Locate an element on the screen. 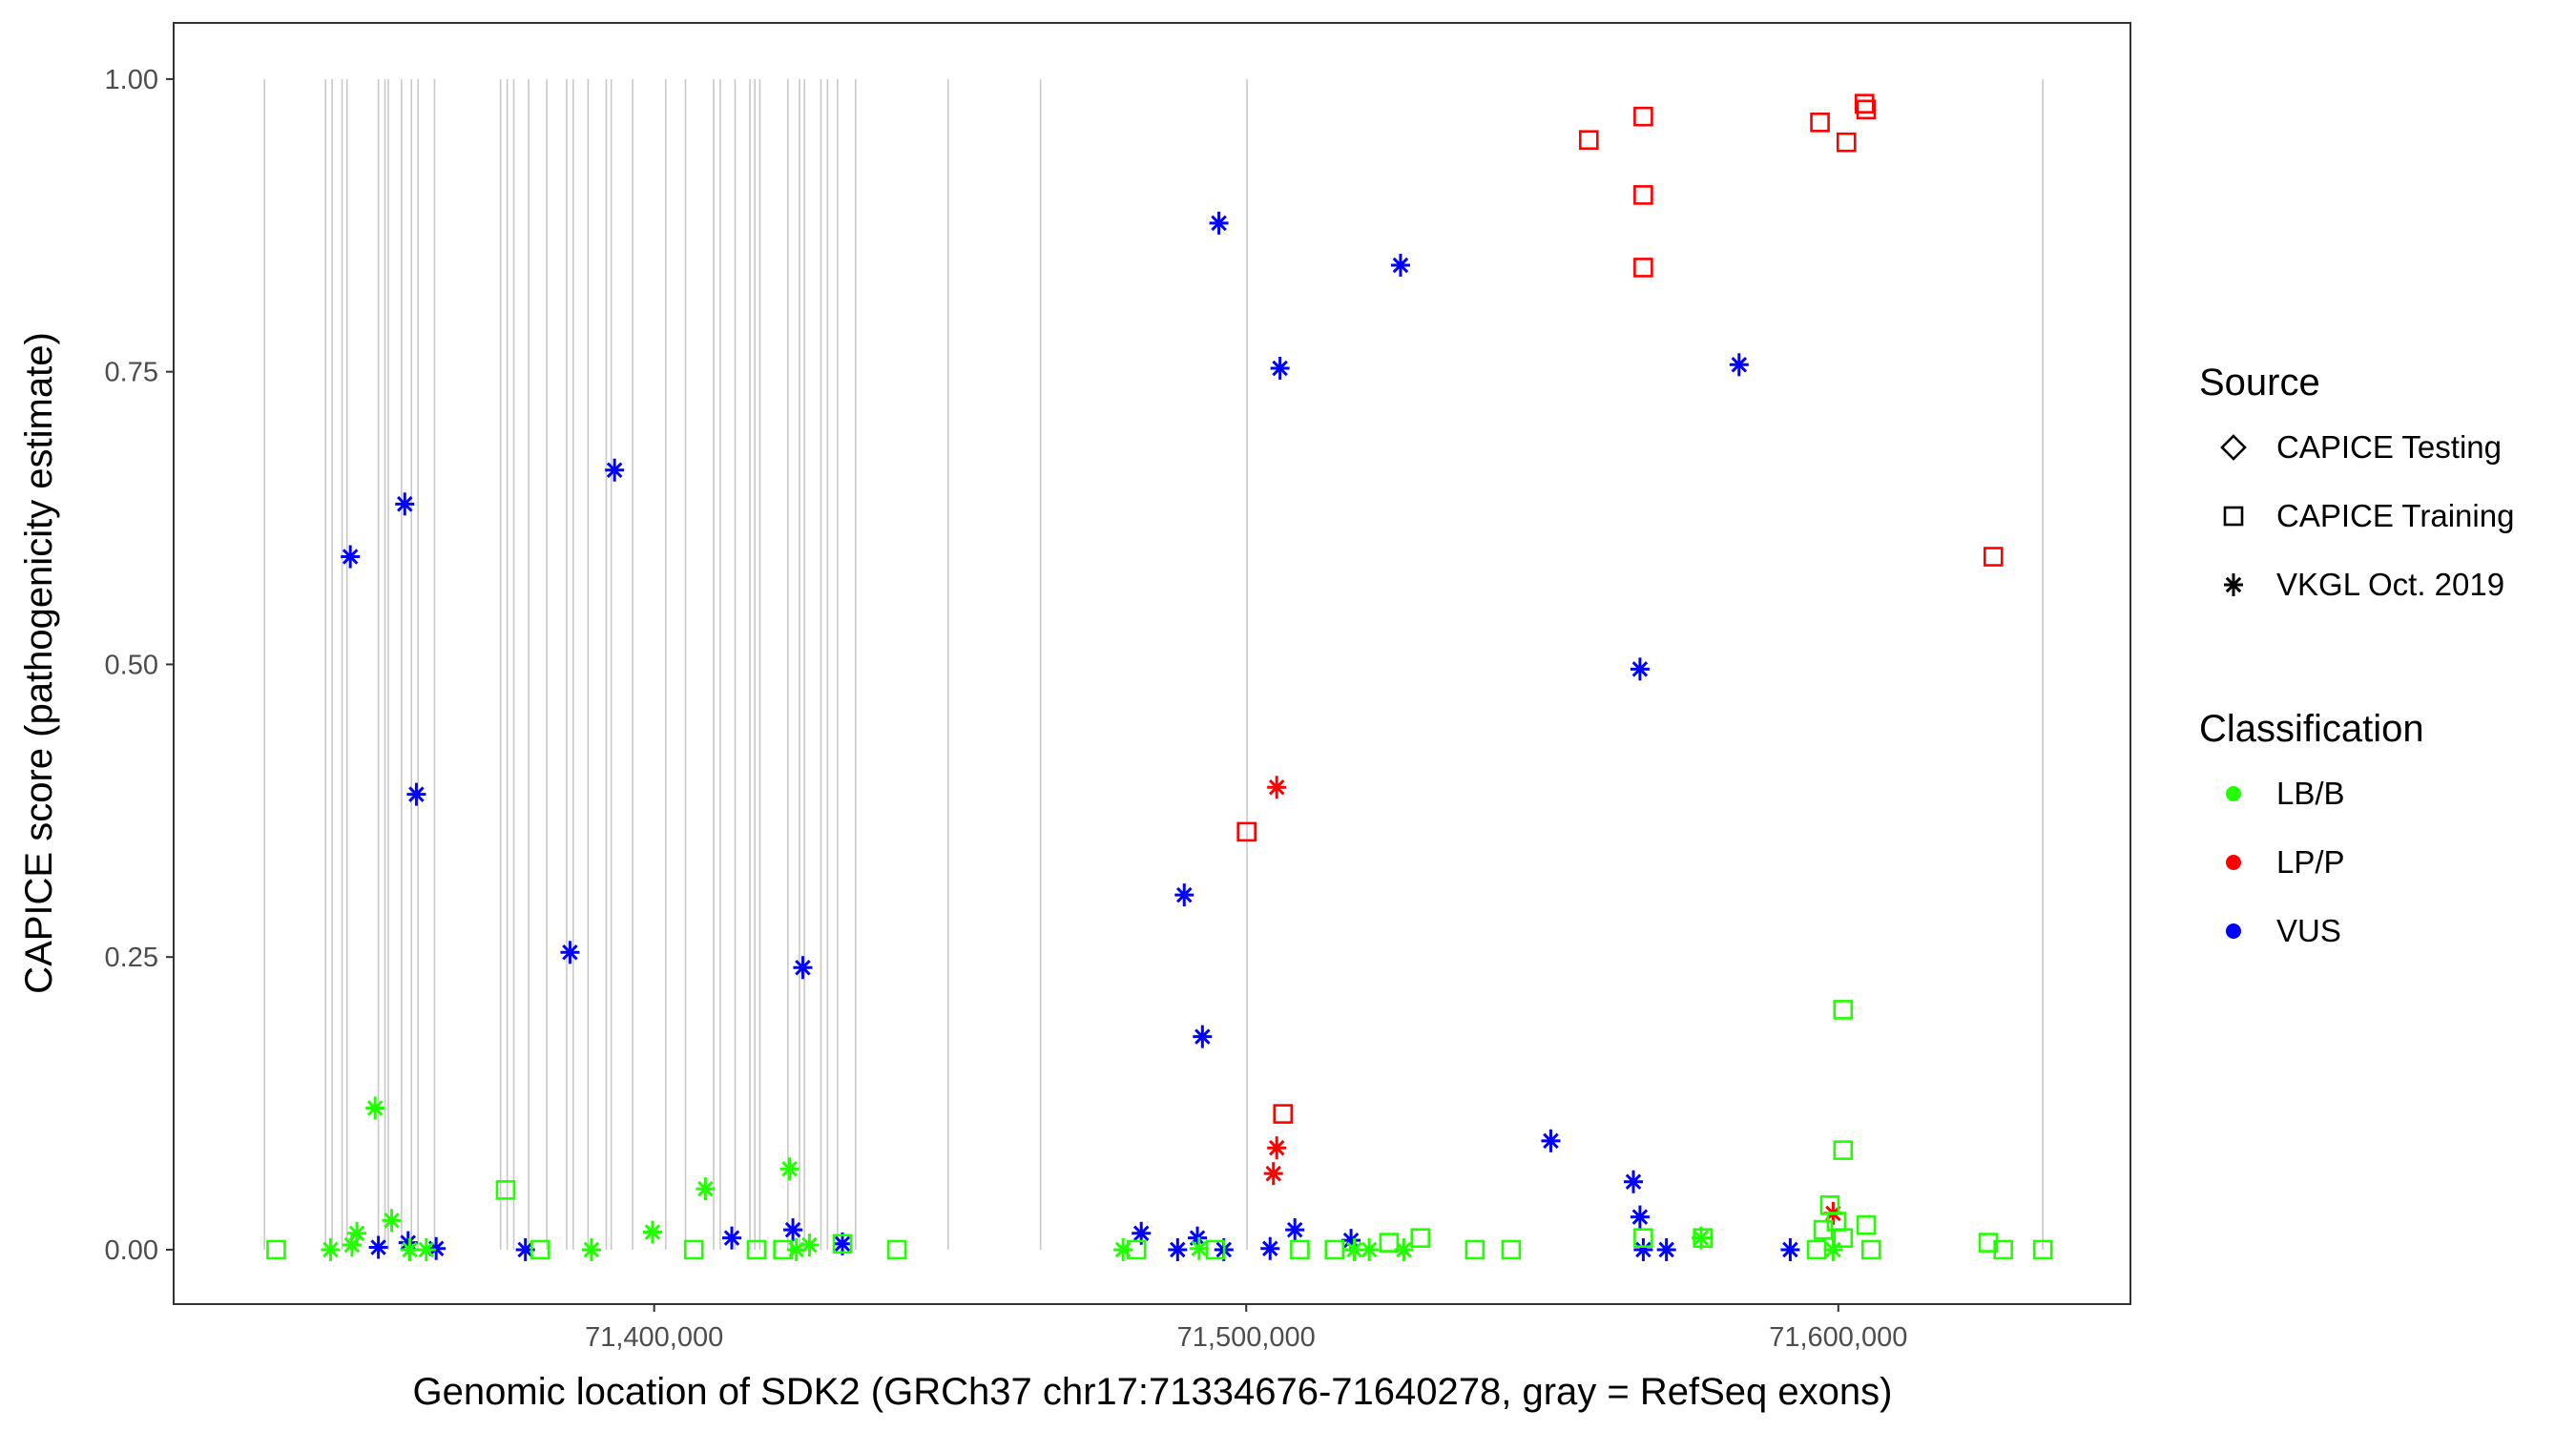 This screenshot has width=2576, height=1431. y-tick-label: 0.50 is located at coordinates (131, 665).